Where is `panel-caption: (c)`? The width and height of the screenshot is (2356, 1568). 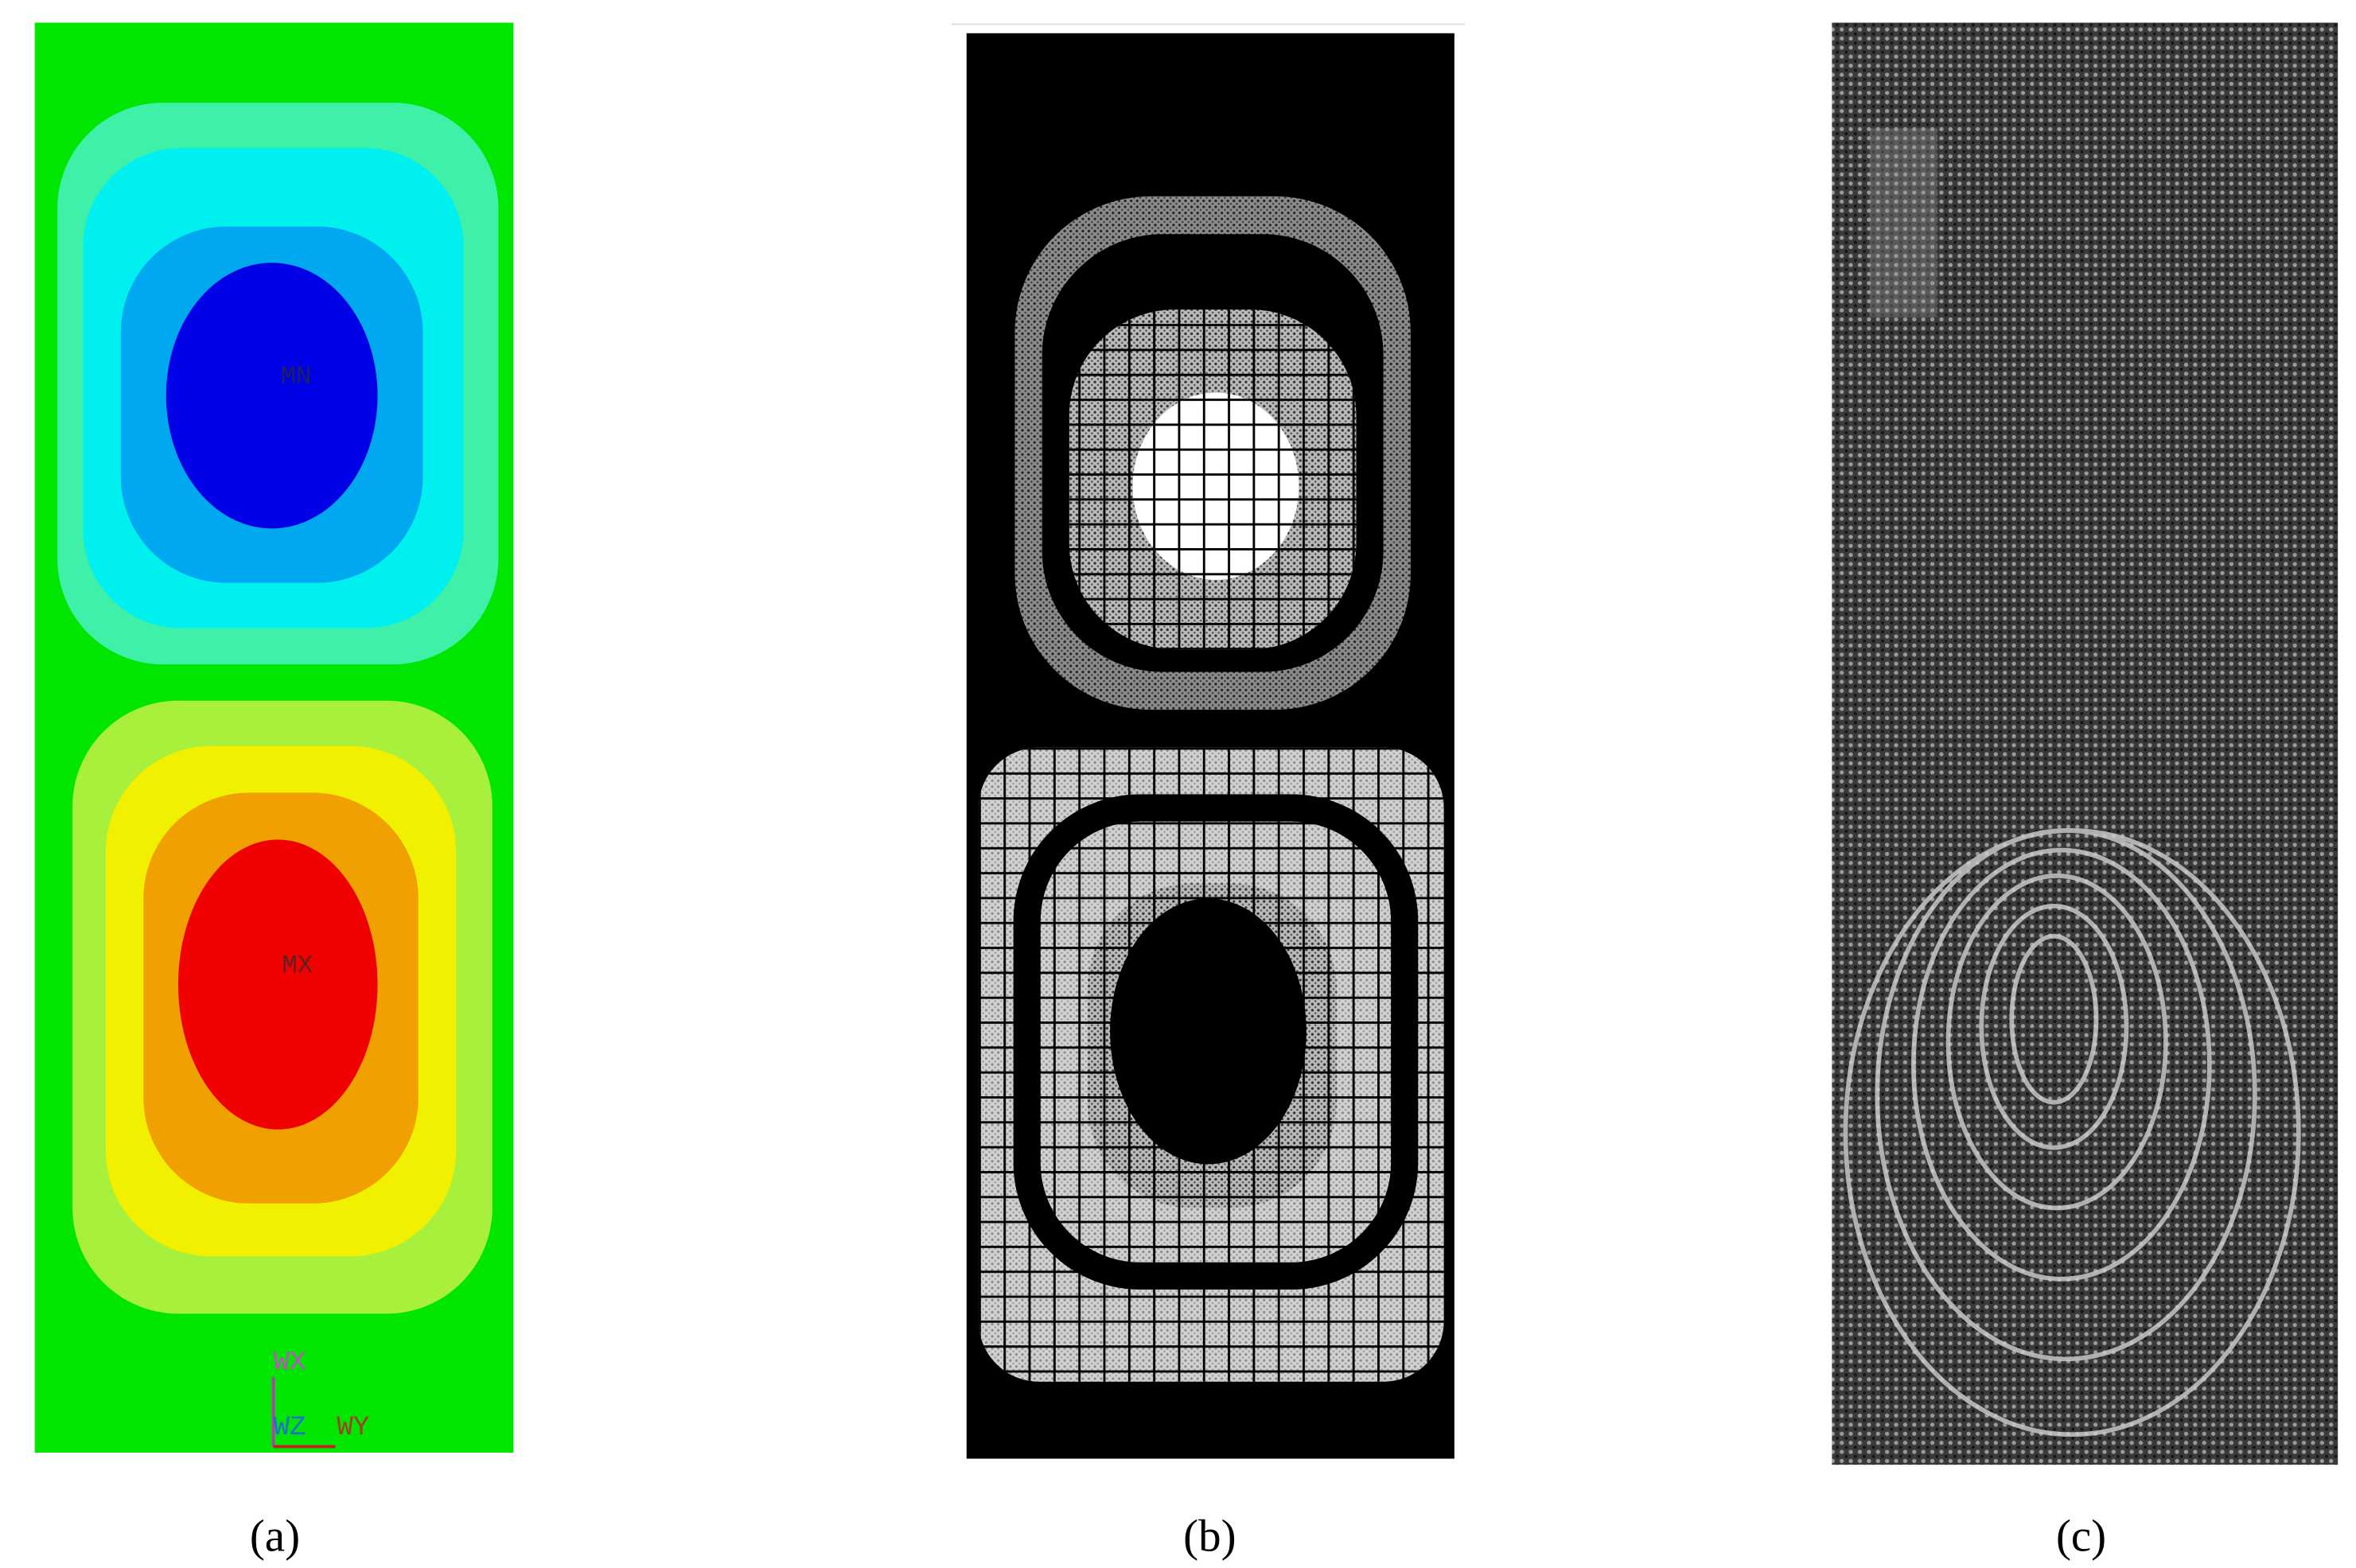
panel-caption: (c) is located at coordinates (2081, 1536).